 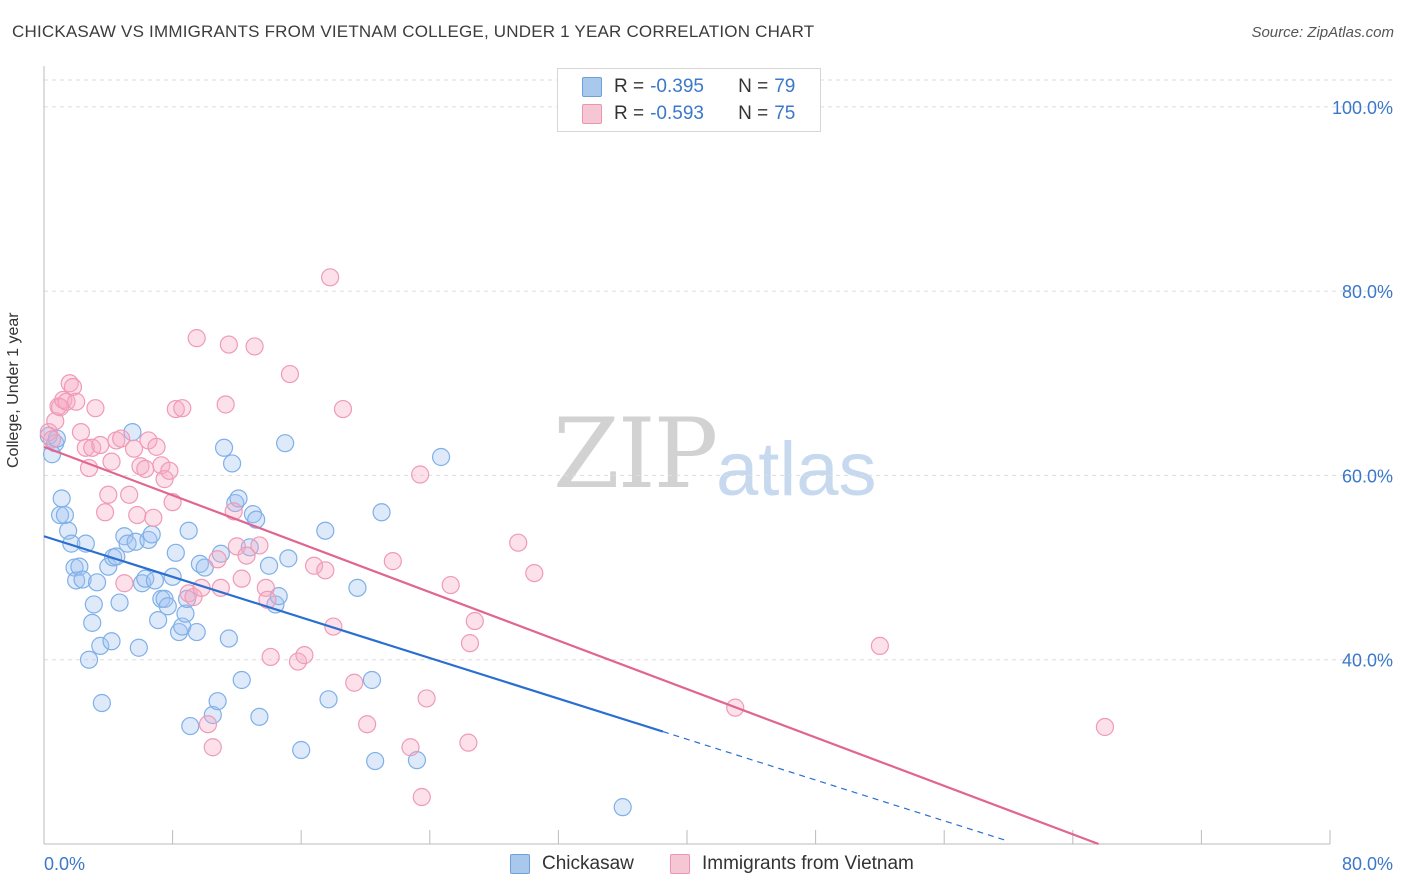 What do you see at coordinates (680, 864) in the screenshot?
I see `bottom-legend-swatch-vietnam` at bounding box center [680, 864].